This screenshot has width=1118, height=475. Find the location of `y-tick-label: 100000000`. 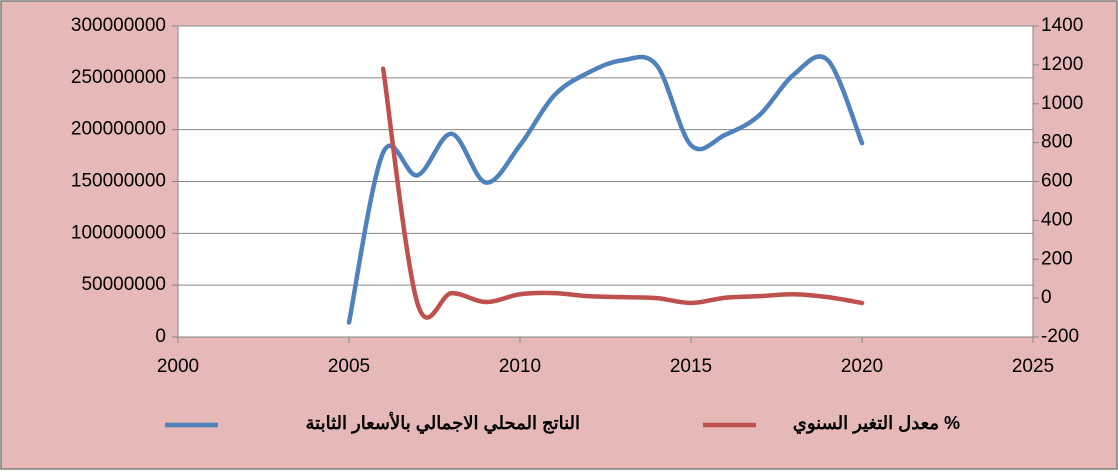

y-tick-label: 100000000 is located at coordinates (118, 232).